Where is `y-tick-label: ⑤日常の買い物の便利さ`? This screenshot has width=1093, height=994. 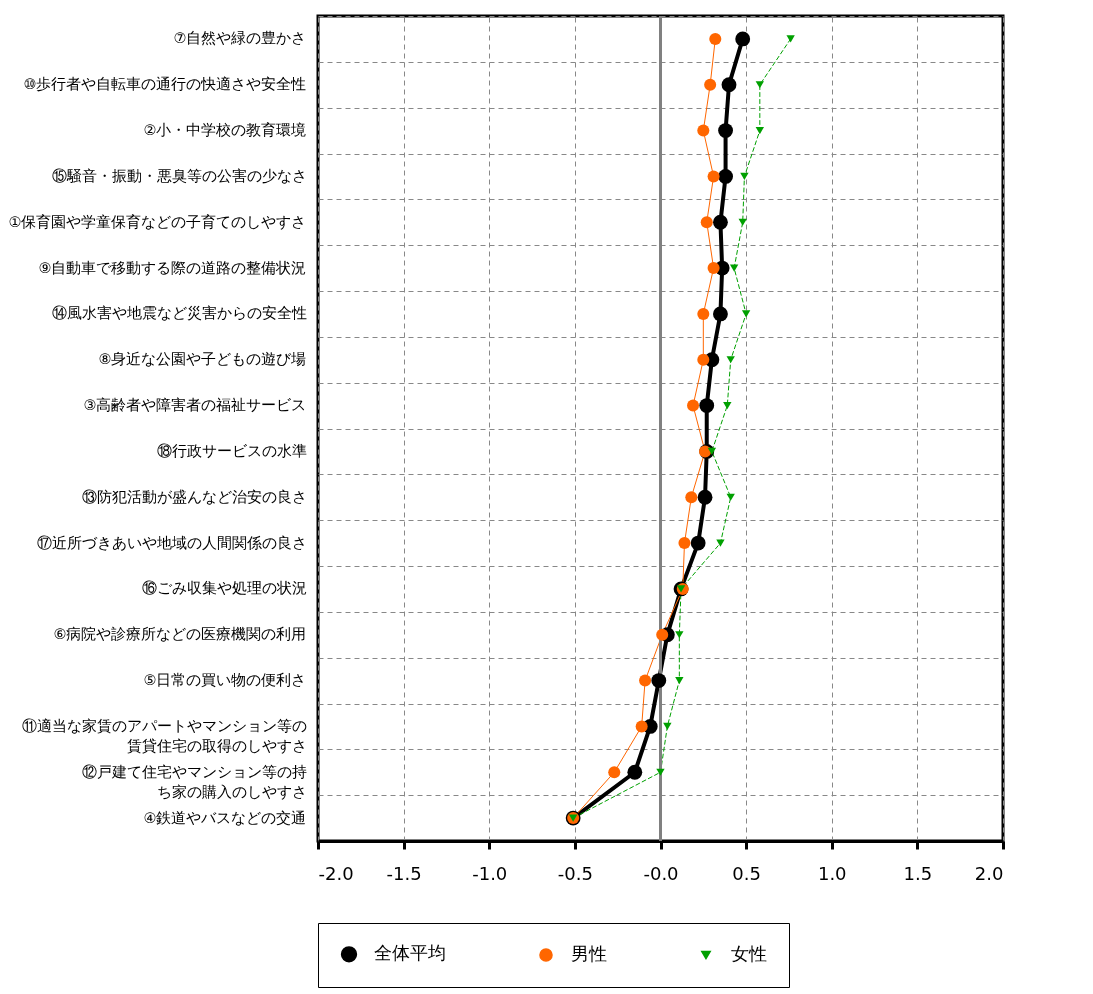 y-tick-label: ⑤日常の買い物の便利さ is located at coordinates (225, 680).